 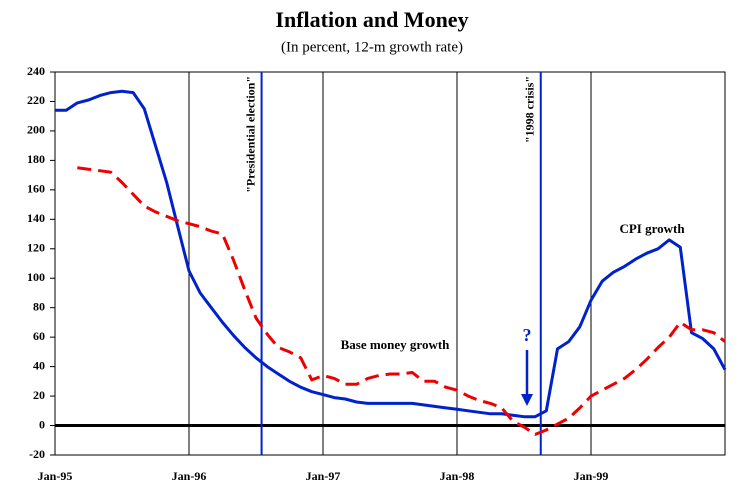 What do you see at coordinates (396, 344) in the screenshot?
I see `series-label: Base money growth` at bounding box center [396, 344].